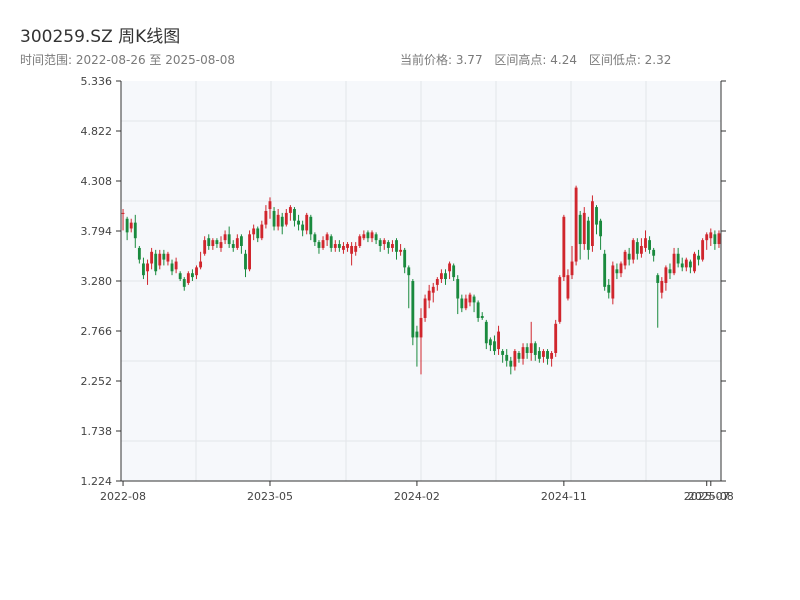 The height and width of the screenshot is (600, 800). I want to click on y-tick-label: 1.224, so click(97, 481).